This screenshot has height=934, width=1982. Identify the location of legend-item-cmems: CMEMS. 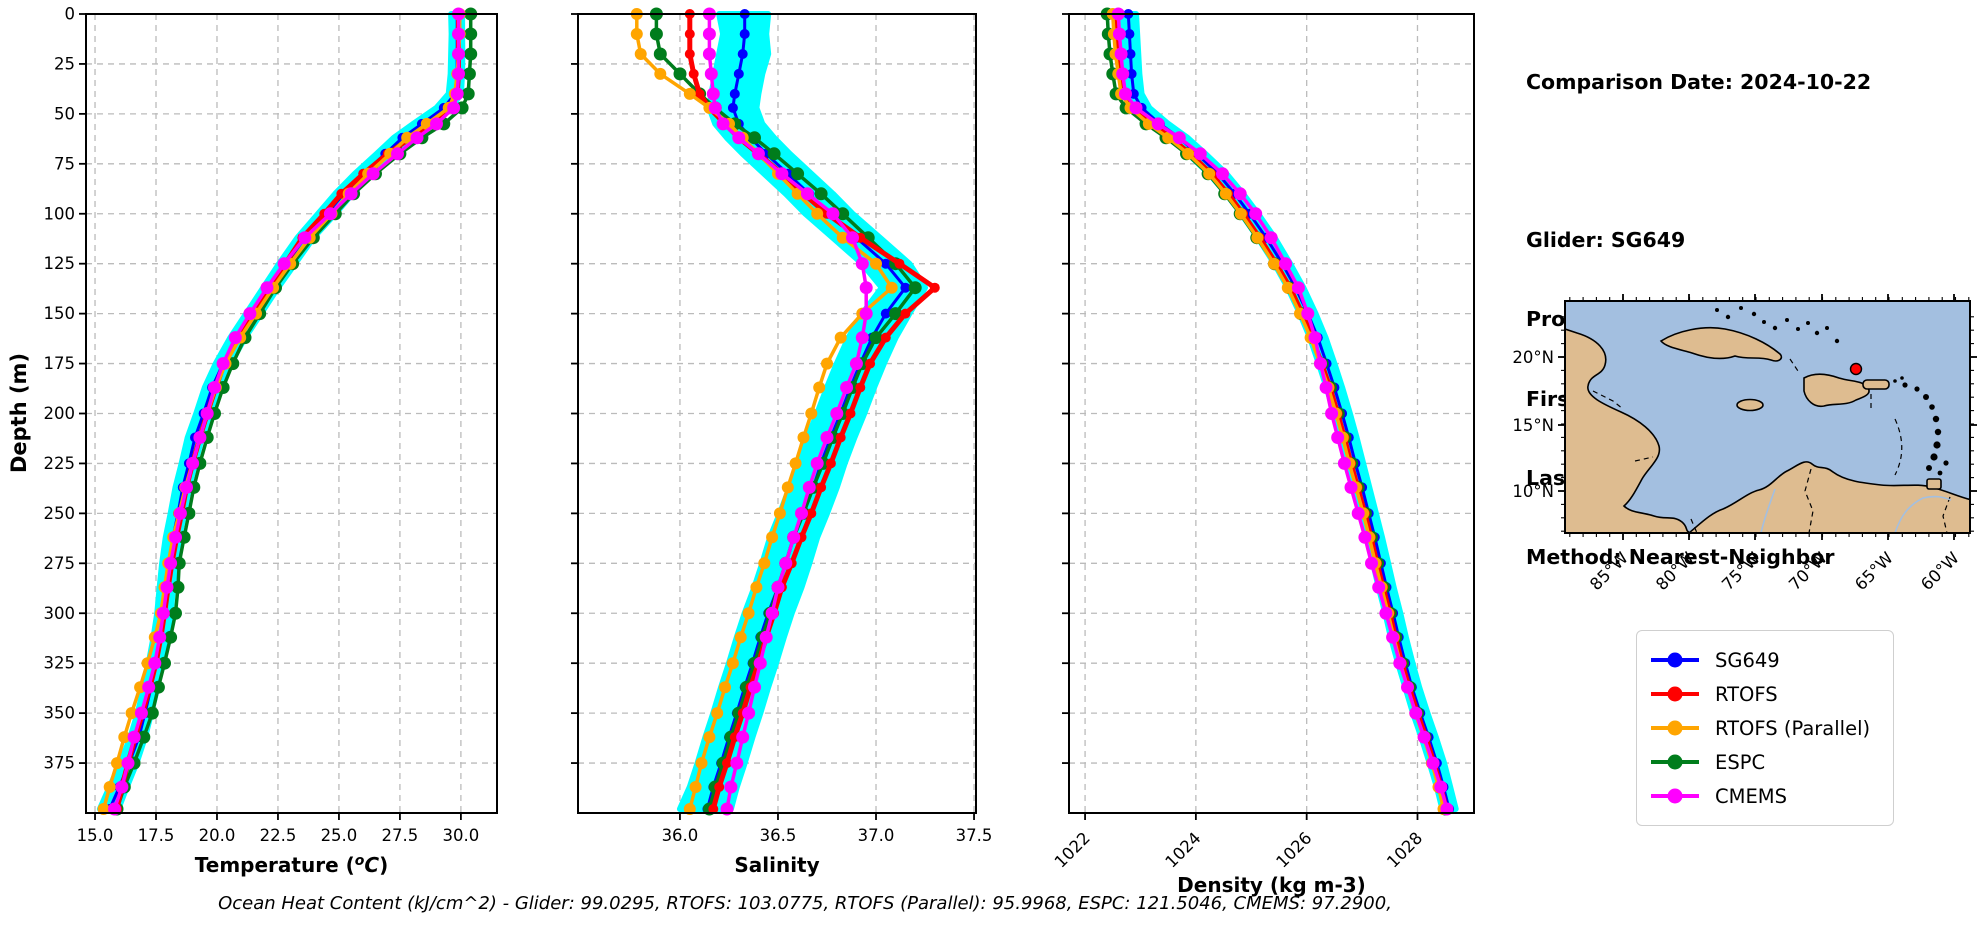
(1765, 796).